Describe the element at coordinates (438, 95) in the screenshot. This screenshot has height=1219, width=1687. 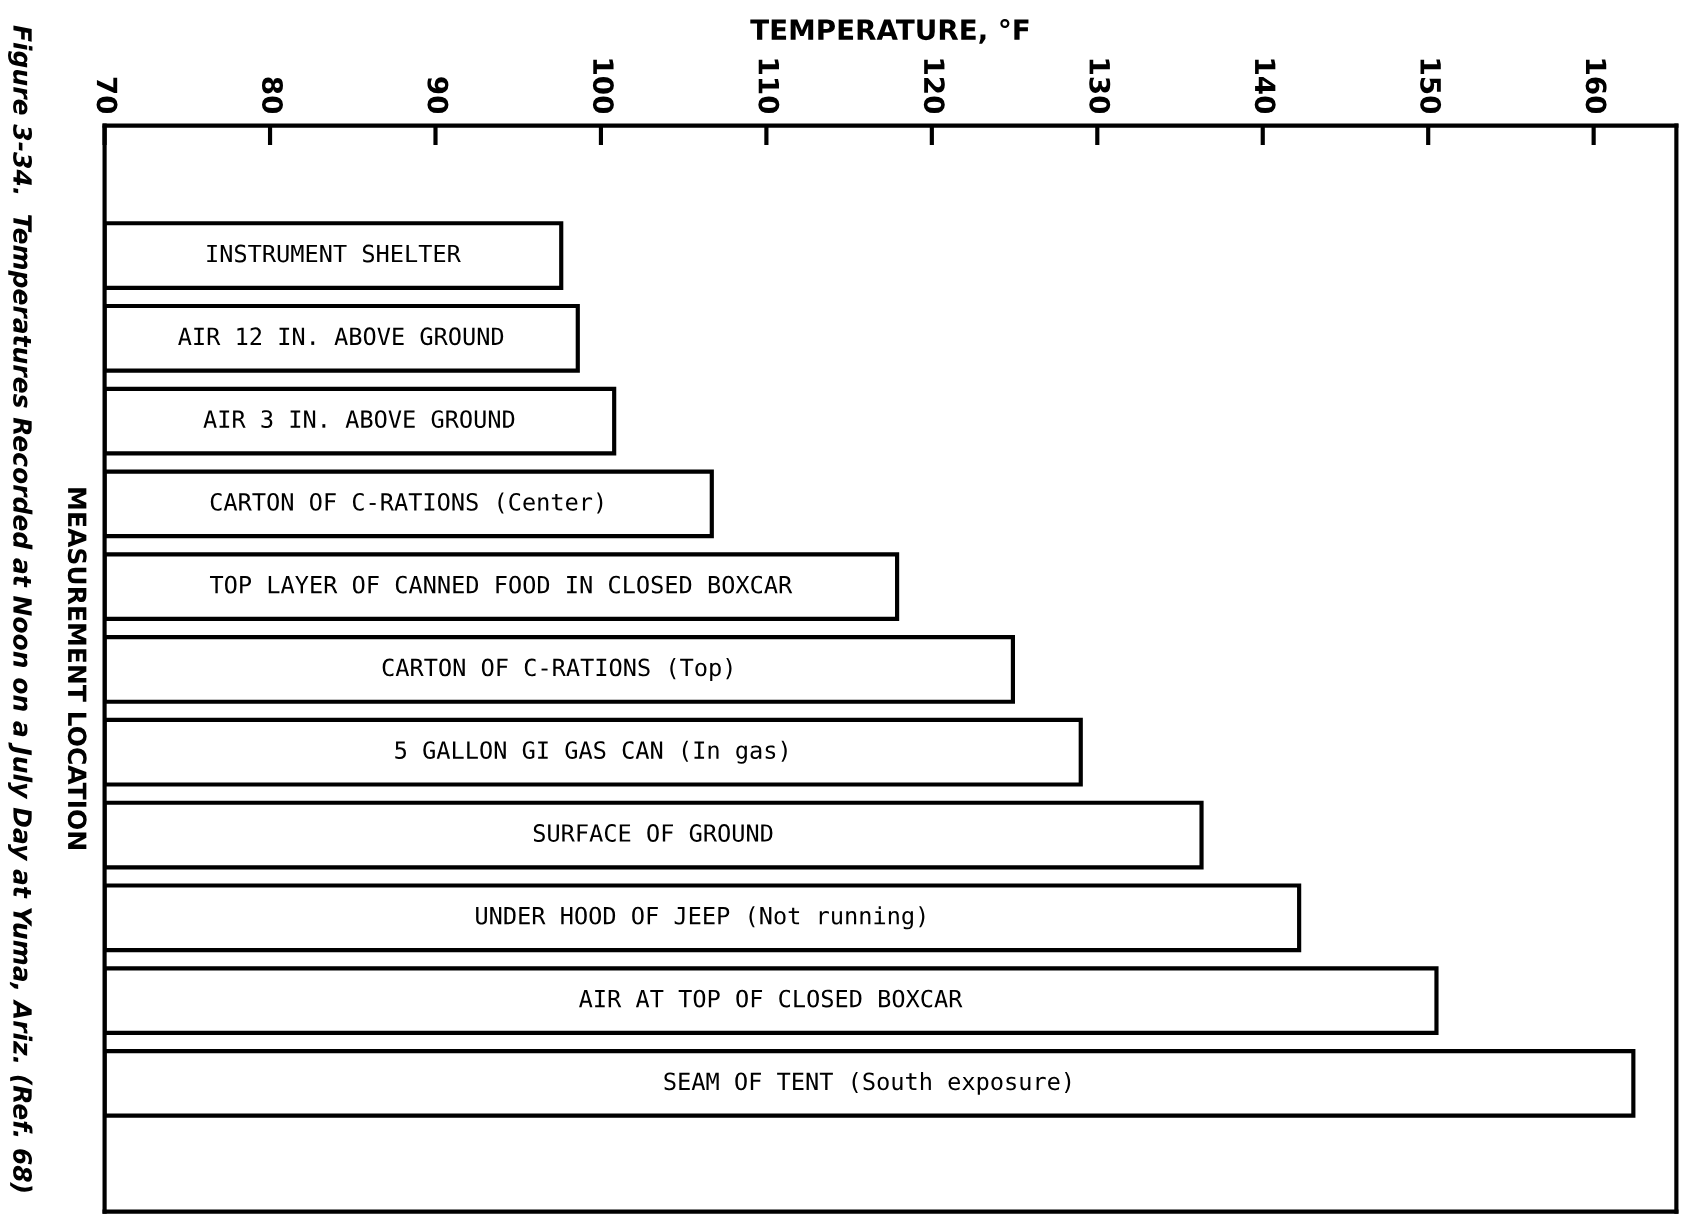
I see `x-tick-label: 90` at that location.